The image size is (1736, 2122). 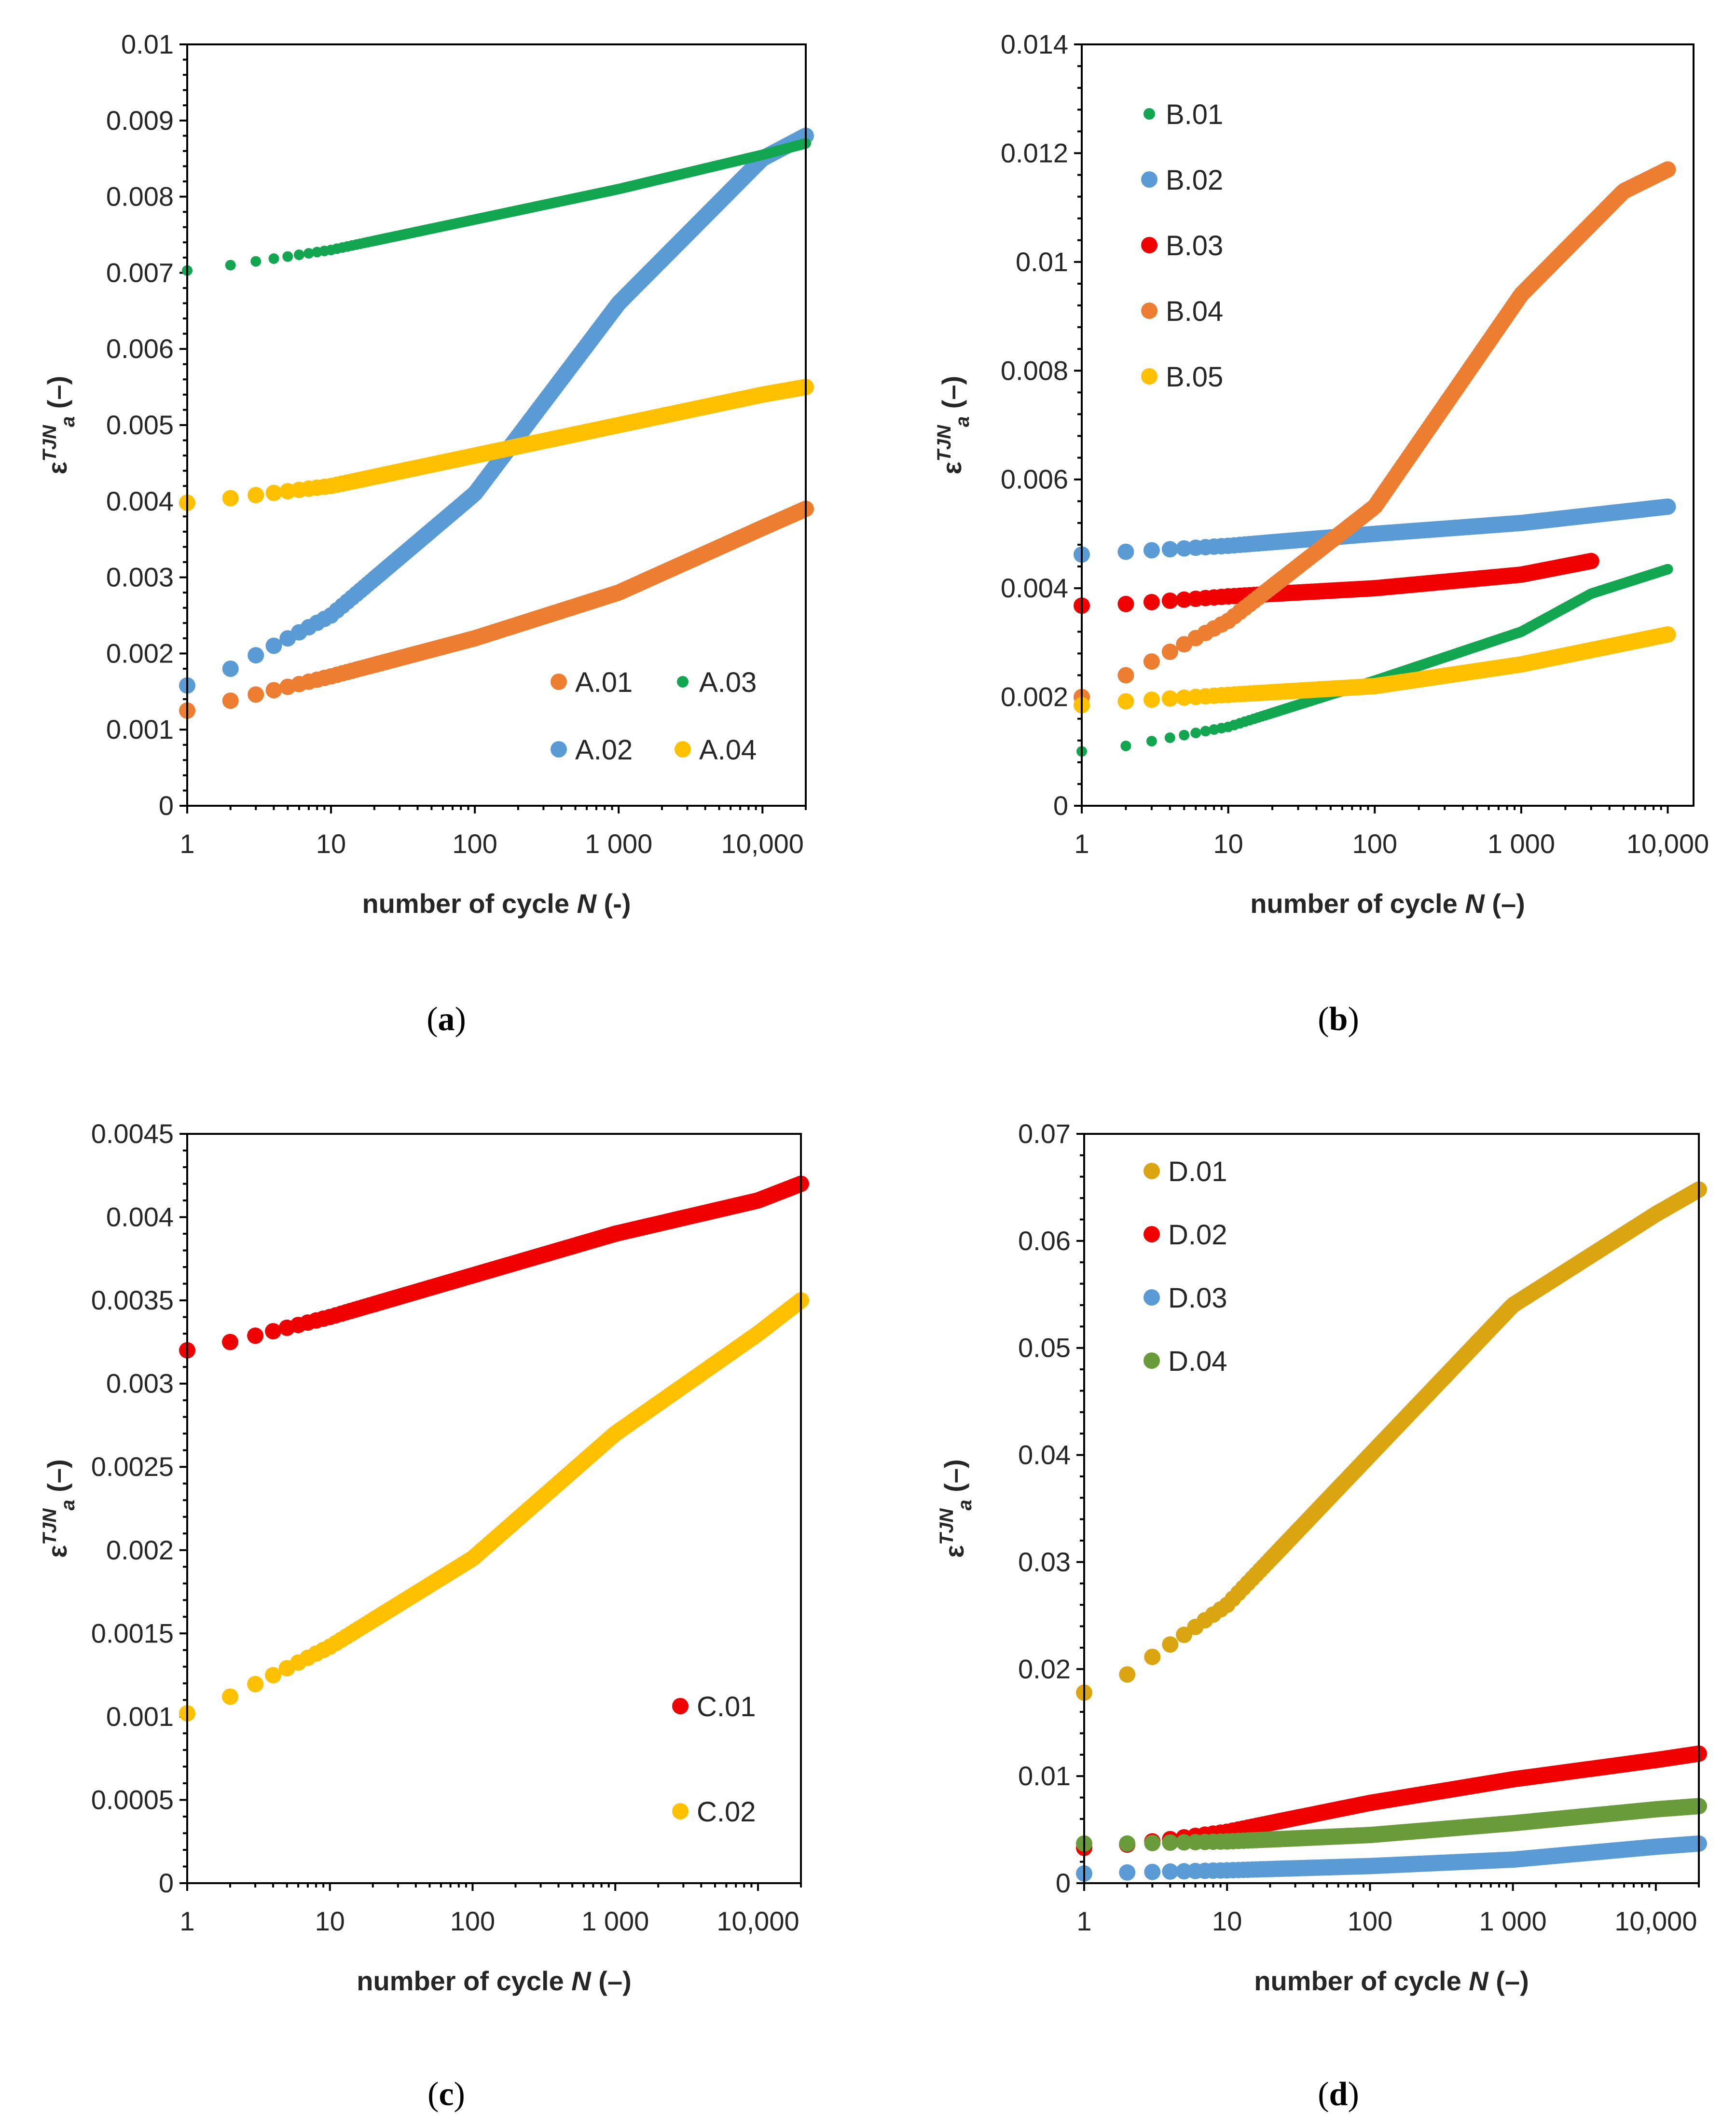 What do you see at coordinates (140, 348) in the screenshot?
I see `y-tick-label: 0.006` at bounding box center [140, 348].